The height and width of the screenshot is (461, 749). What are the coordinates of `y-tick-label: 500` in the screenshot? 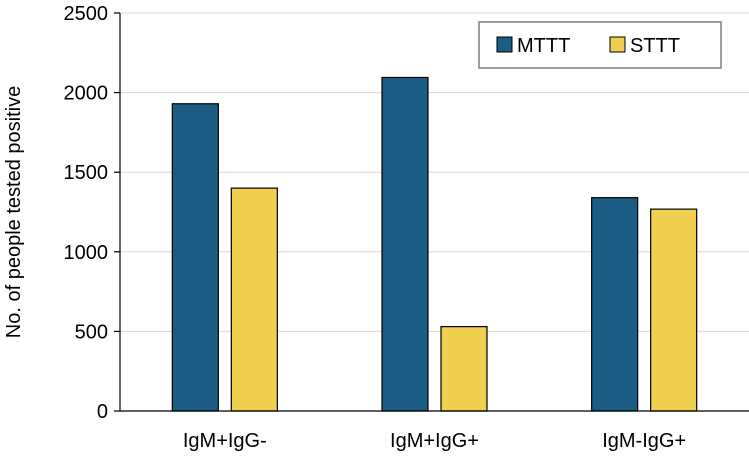 It's located at (91, 332).